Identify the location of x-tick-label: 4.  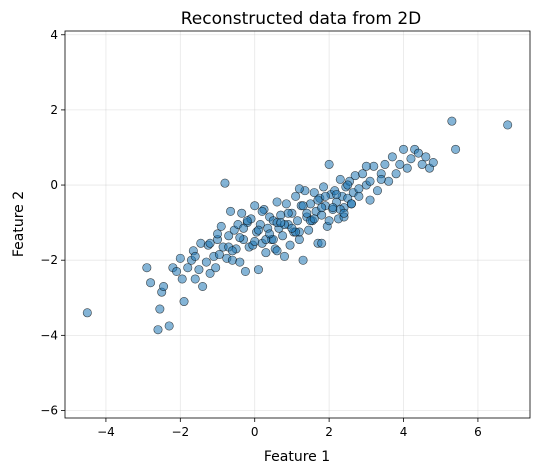
(404, 432).